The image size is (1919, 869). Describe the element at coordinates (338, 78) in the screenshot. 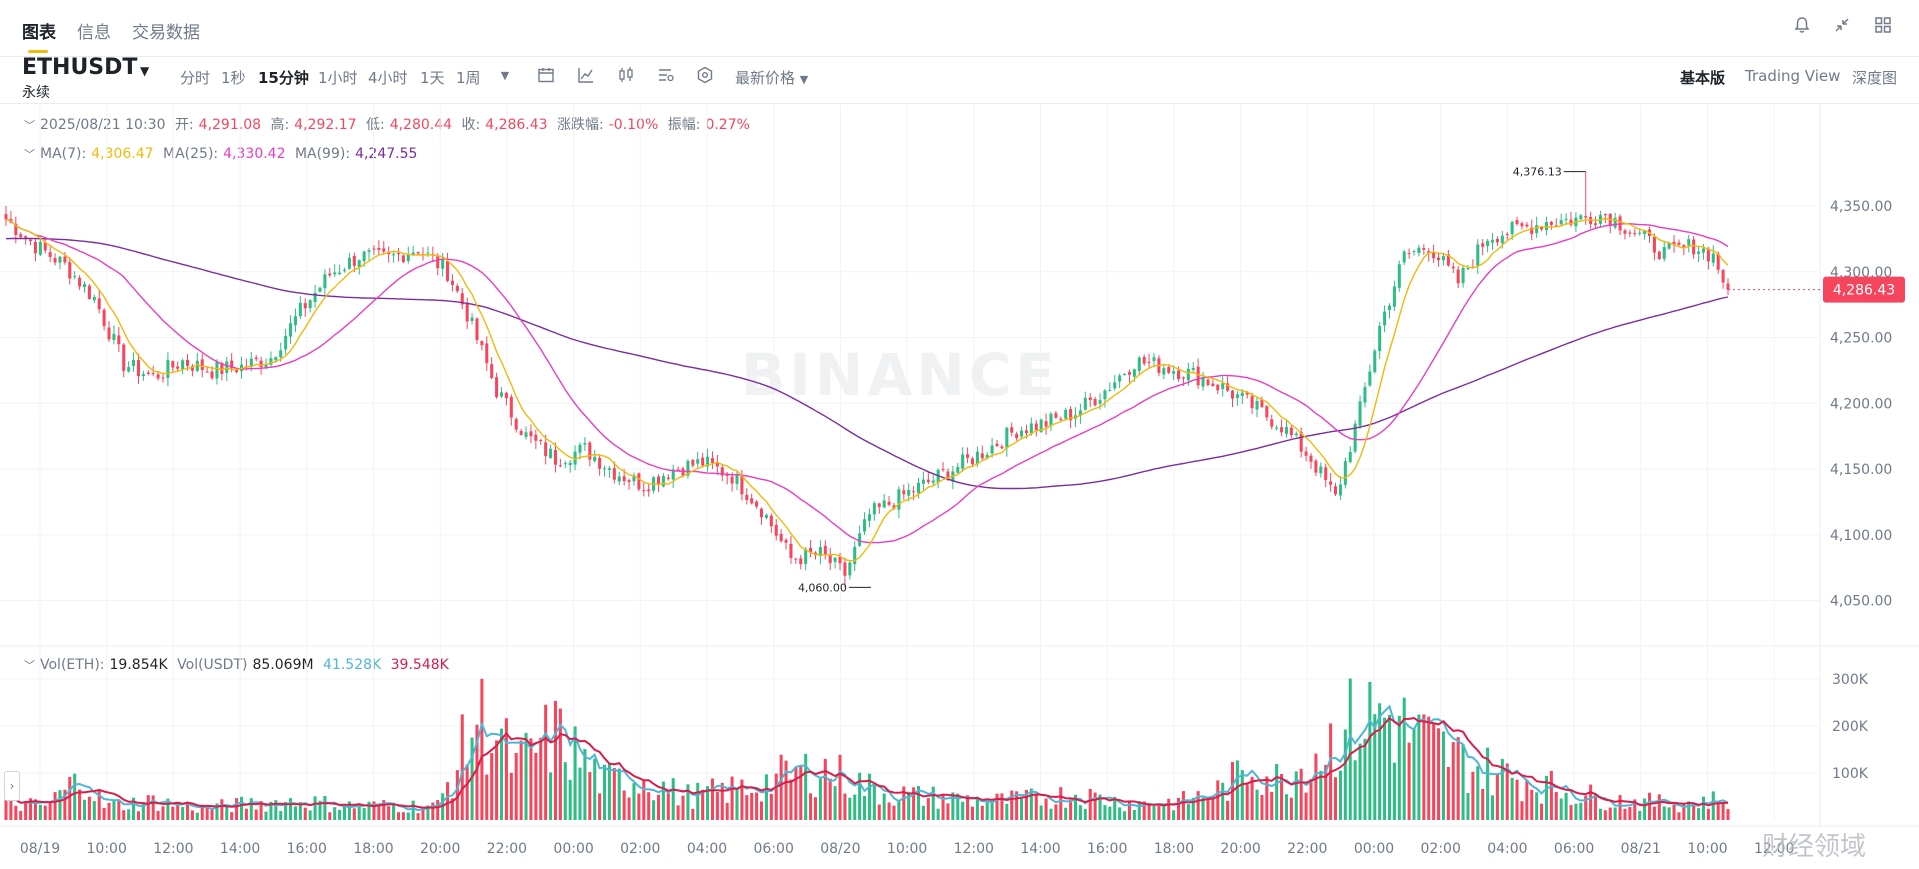

I see `interval-1h: 1小时` at that location.